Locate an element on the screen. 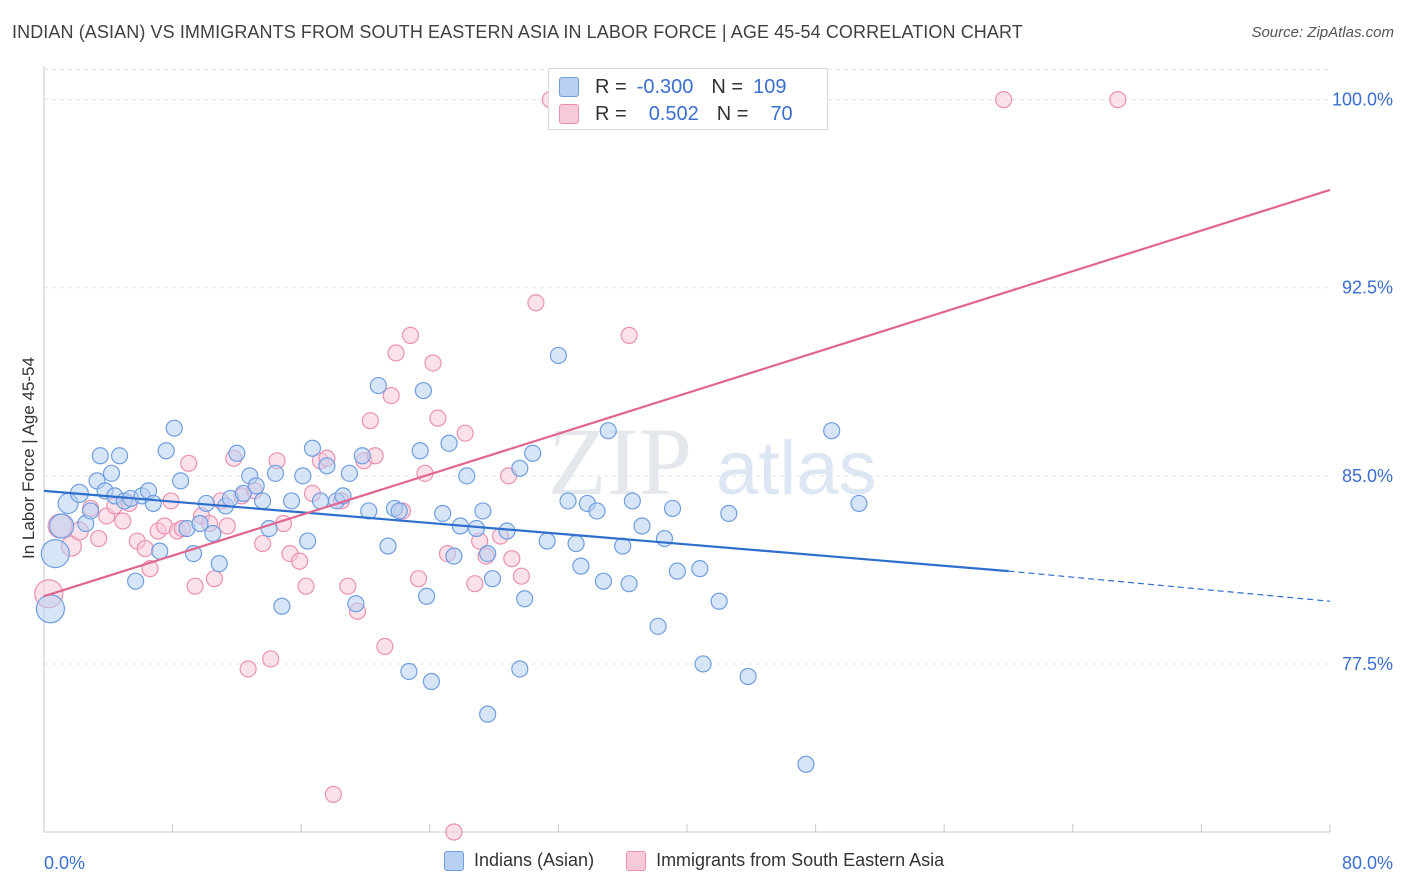 Image resolution: width=1406 pixels, height=892 pixels. legend-item-indians: Indians (Asian) is located at coordinates (519, 860).